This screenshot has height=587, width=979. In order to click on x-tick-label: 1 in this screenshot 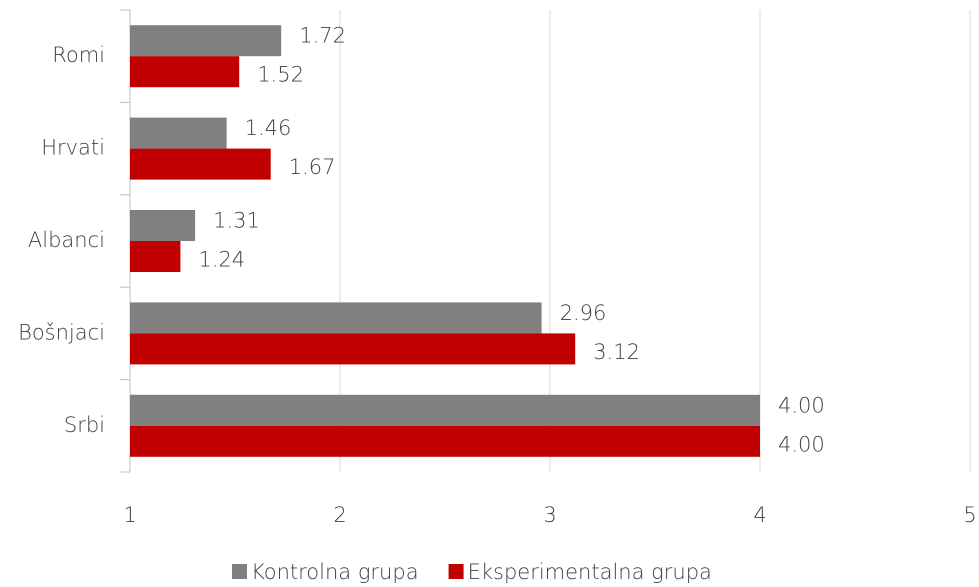, I will do `click(129, 515)`.